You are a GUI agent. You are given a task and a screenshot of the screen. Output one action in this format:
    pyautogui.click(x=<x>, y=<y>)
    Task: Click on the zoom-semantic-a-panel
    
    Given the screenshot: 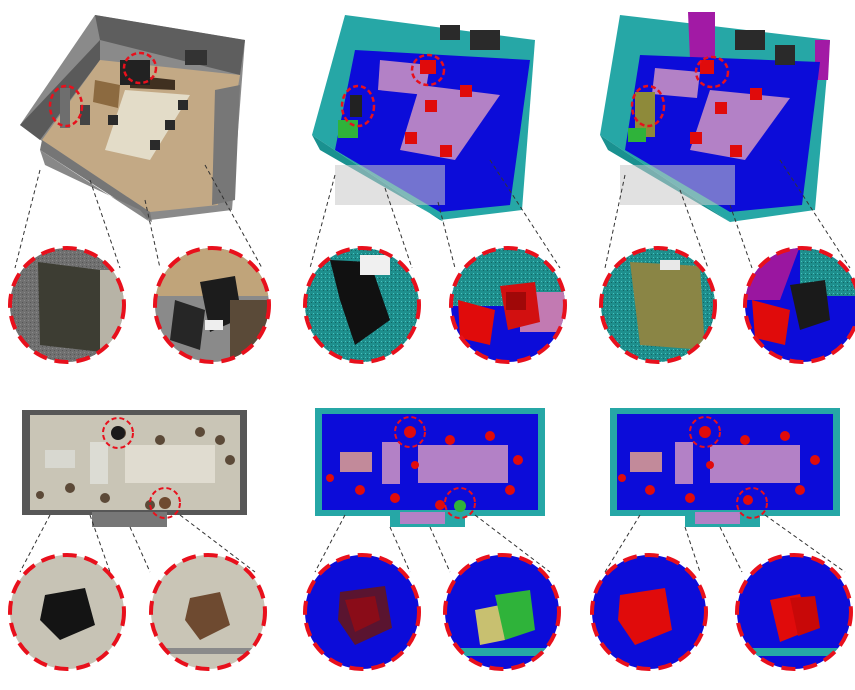 What is the action you would take?
    pyautogui.click(x=362, y=305)
    